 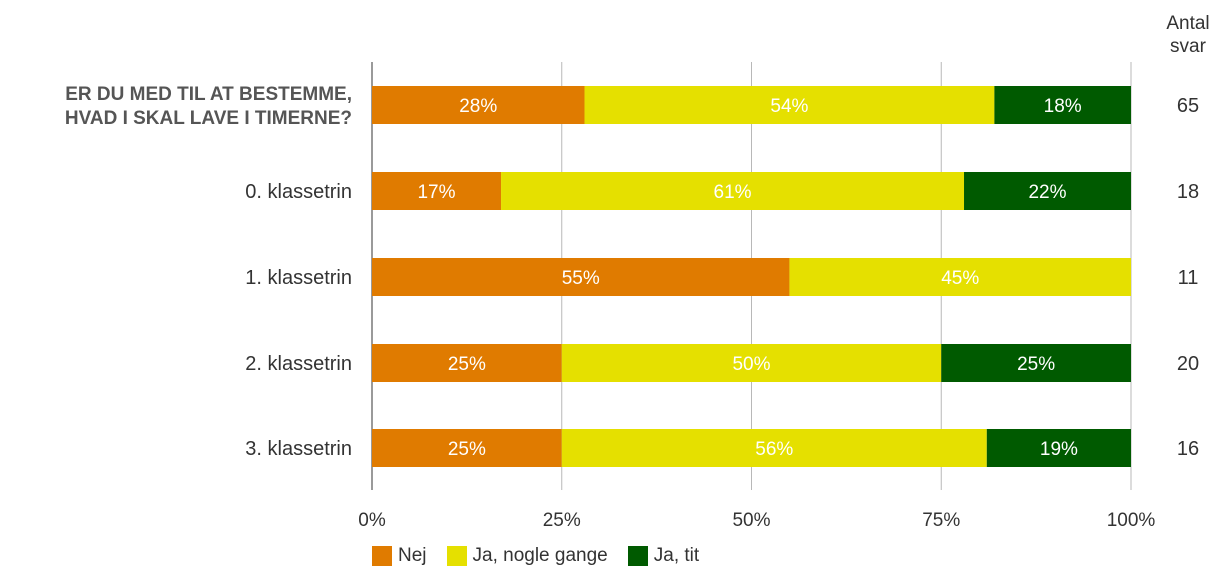 I want to click on x-tick-label: 75%, so click(x=941, y=520).